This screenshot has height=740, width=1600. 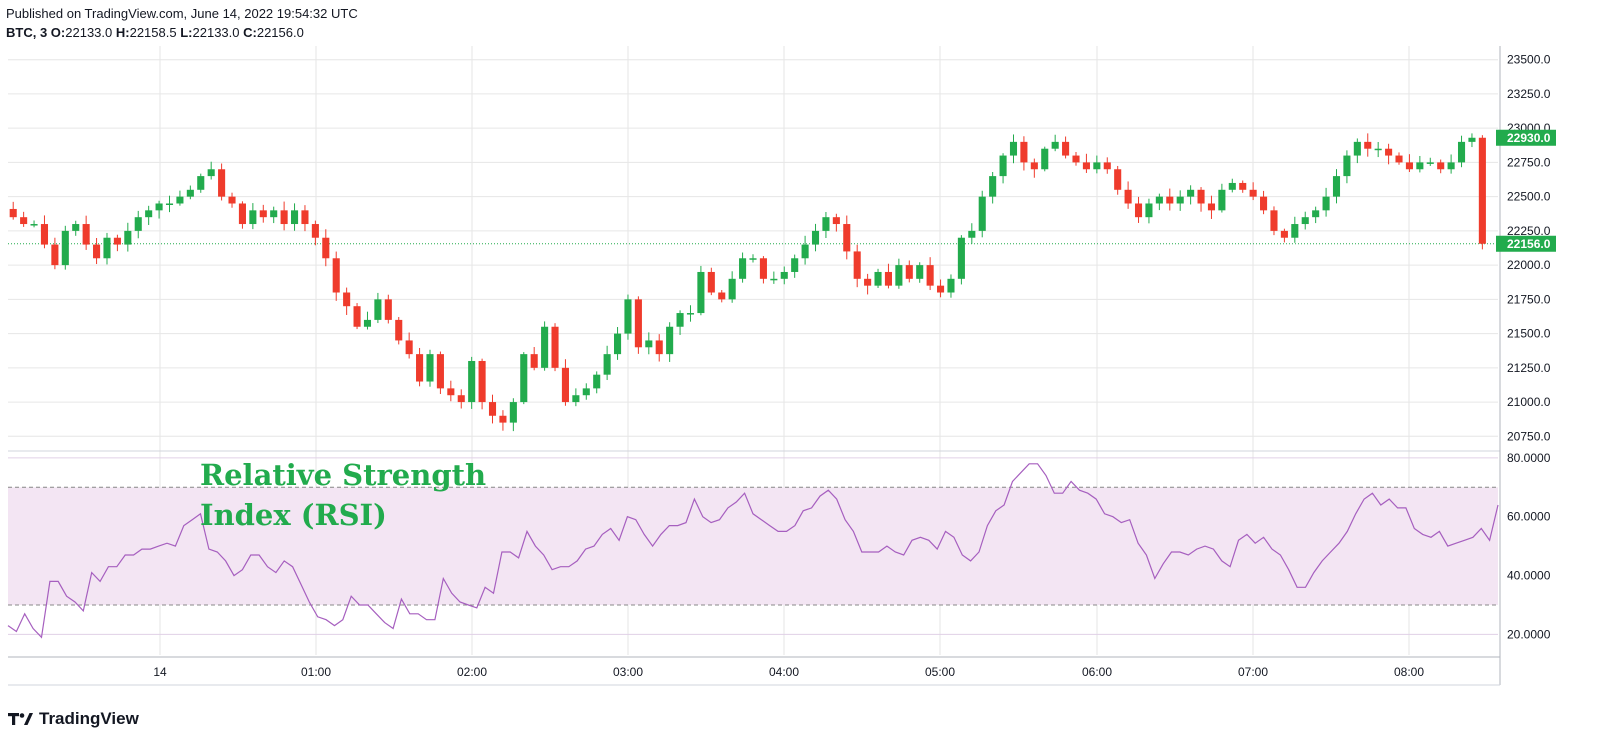 I want to click on footer-brand: TradingView, so click(x=73, y=719).